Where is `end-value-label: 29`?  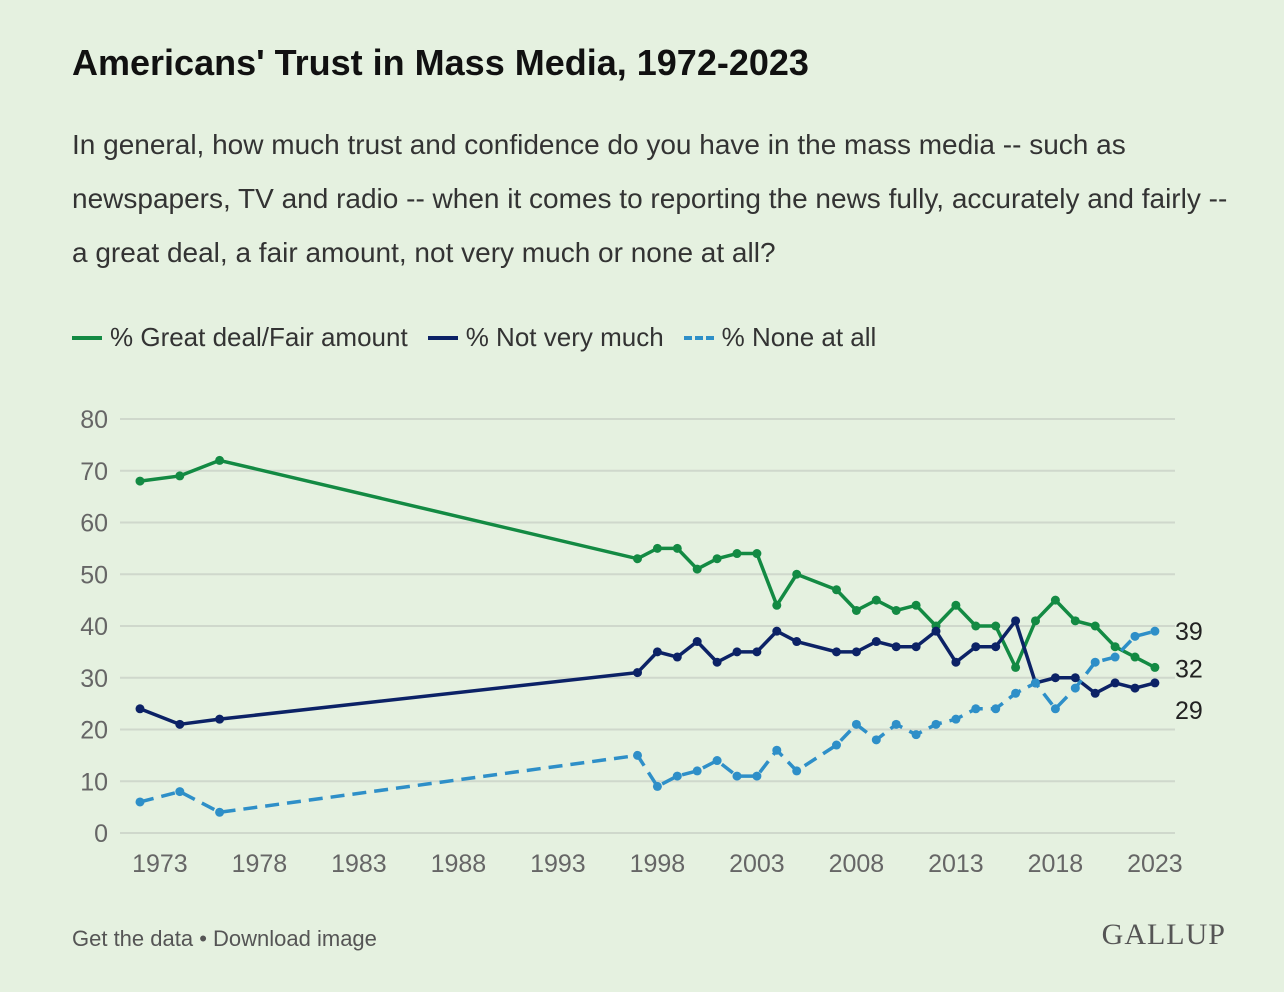
end-value-label: 29 is located at coordinates (1189, 711).